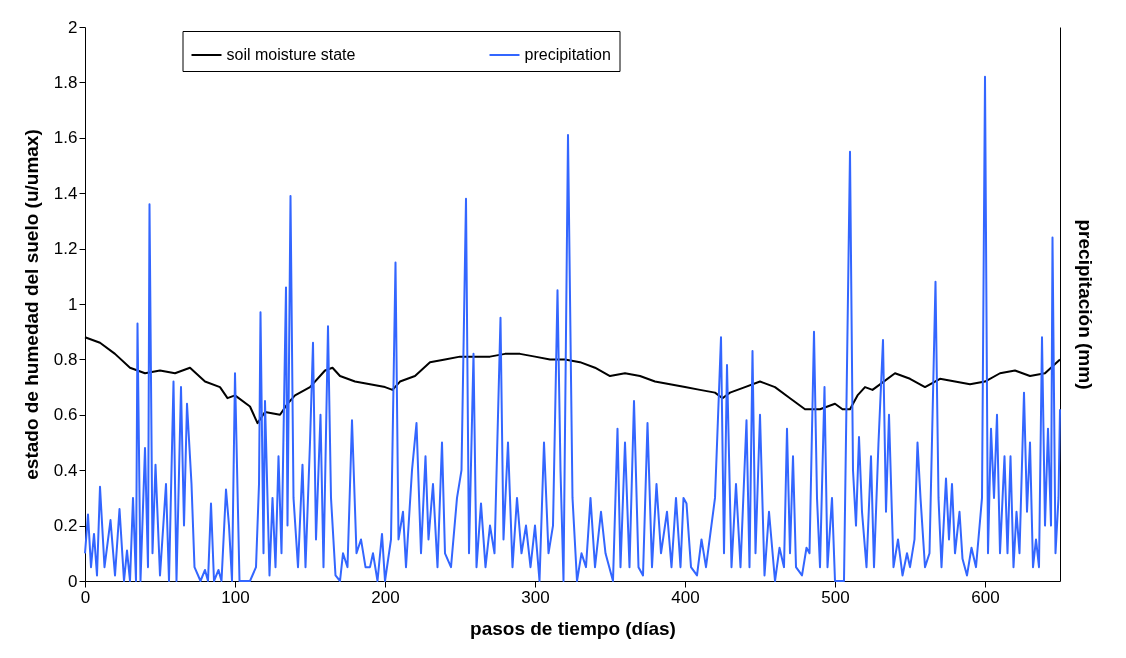  I want to click on y-tick-label: 1.4, so click(65, 193).